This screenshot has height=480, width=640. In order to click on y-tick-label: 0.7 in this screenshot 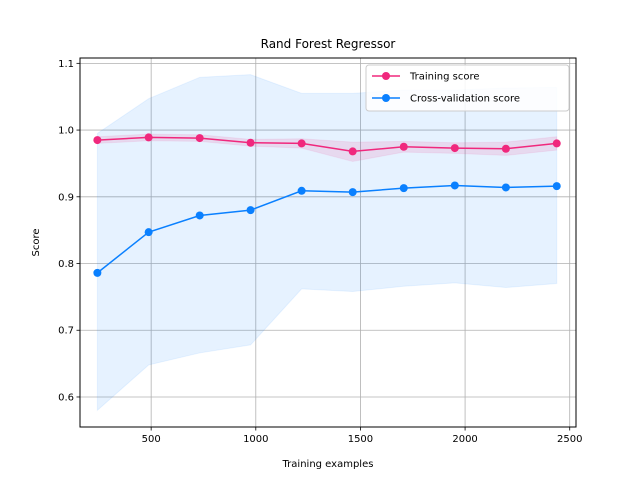, I will do `click(66, 331)`.